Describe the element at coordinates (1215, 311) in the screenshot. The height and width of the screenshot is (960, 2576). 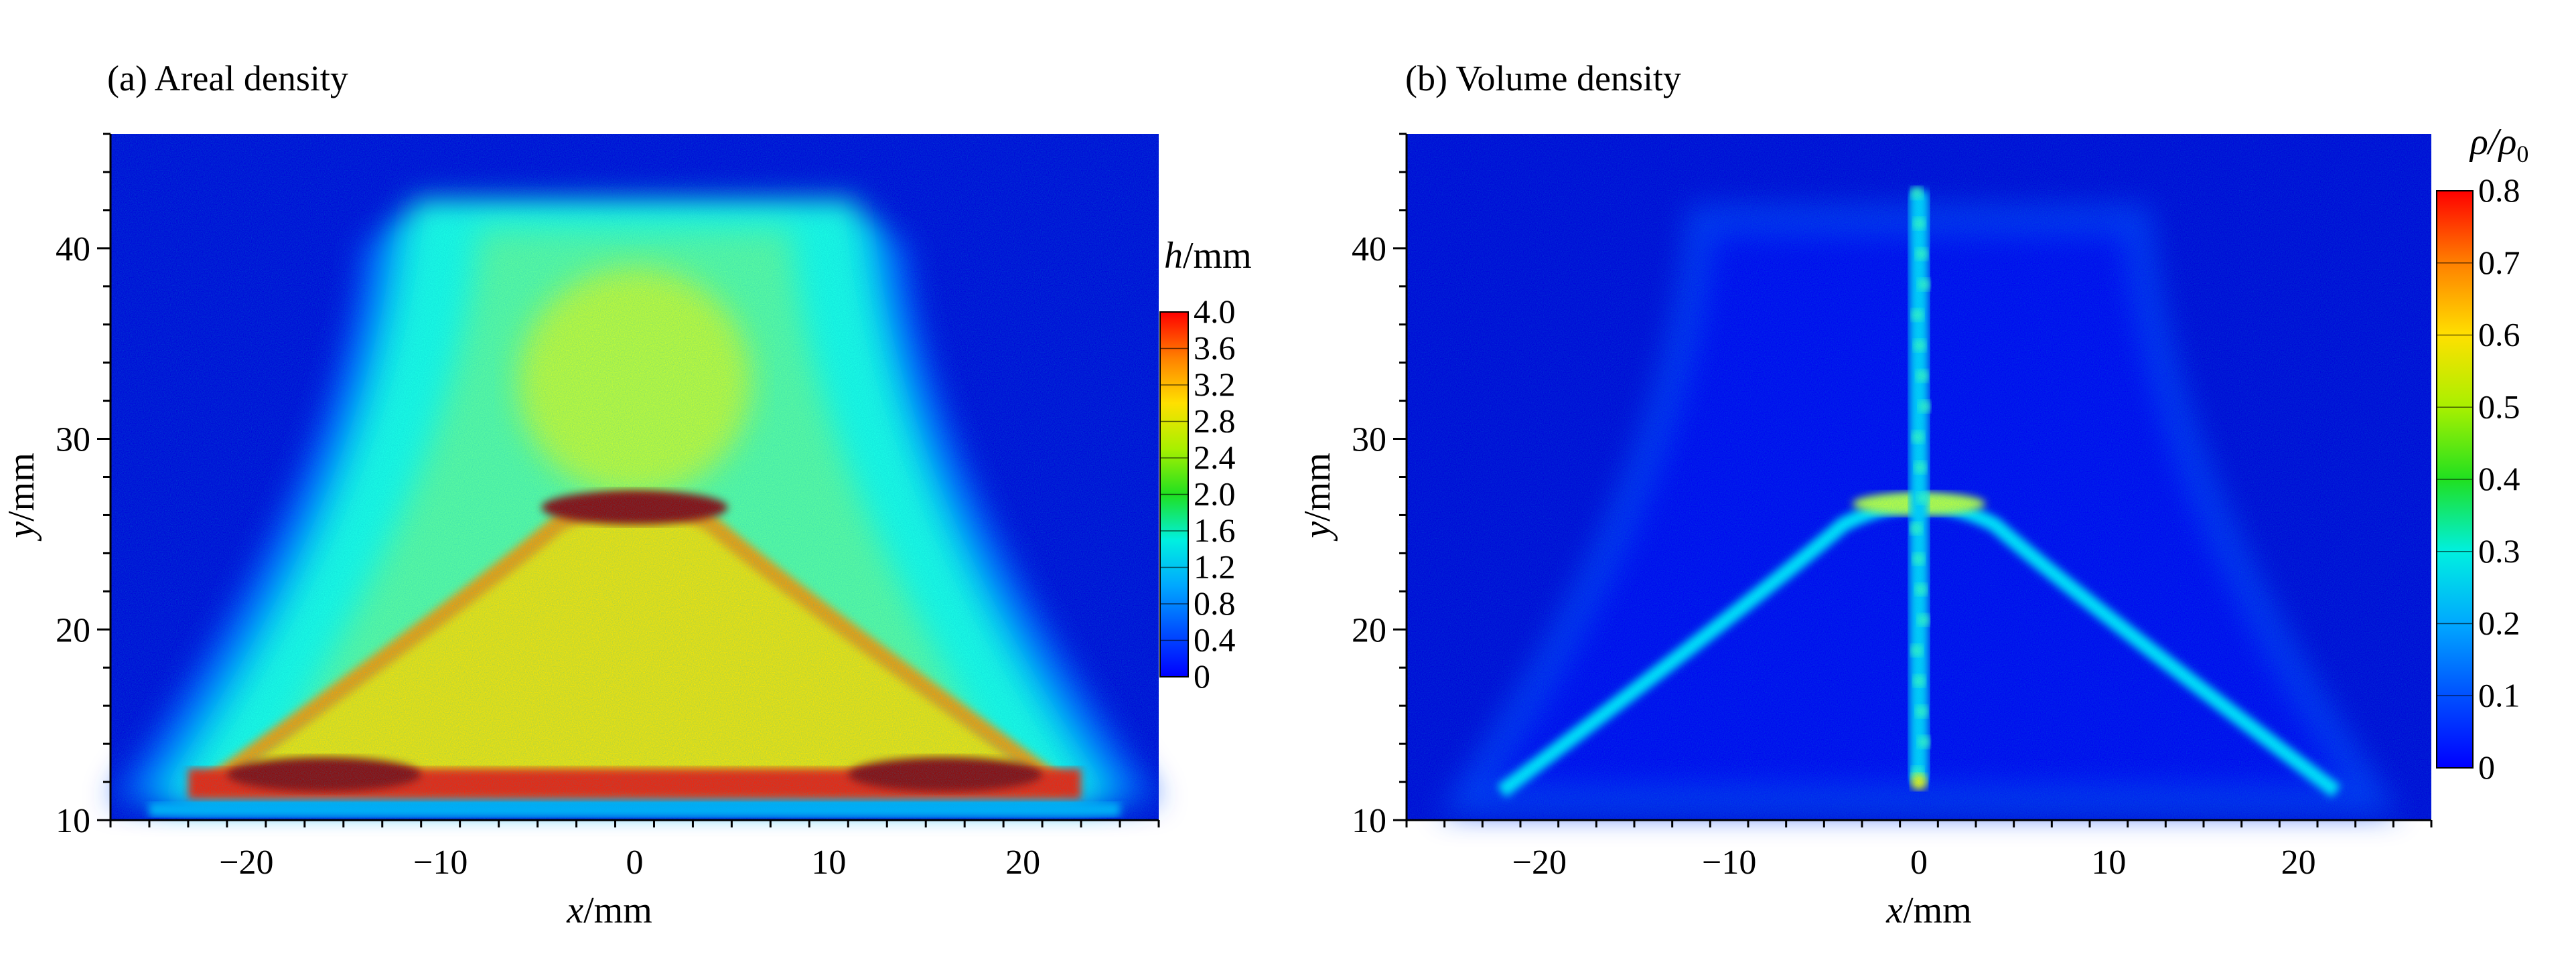
I see `panel-a-colorbar-tick-label: 4.0` at that location.